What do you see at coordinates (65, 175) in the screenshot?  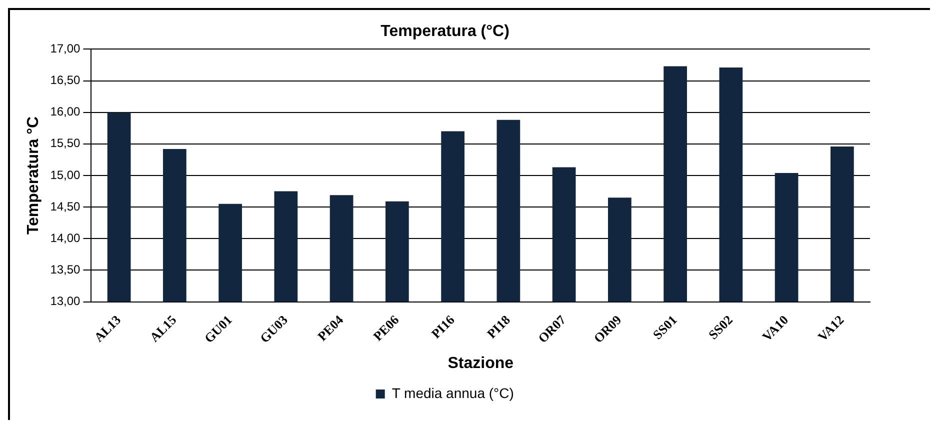 I see `y-tick-label: 15,00` at bounding box center [65, 175].